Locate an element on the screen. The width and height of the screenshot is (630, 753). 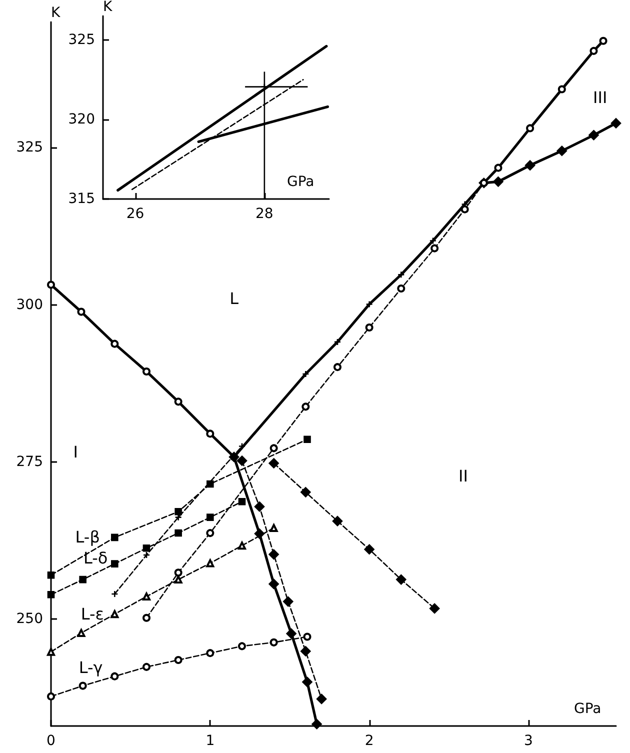
y-tick-label: 320 is located at coordinates (81, 119).